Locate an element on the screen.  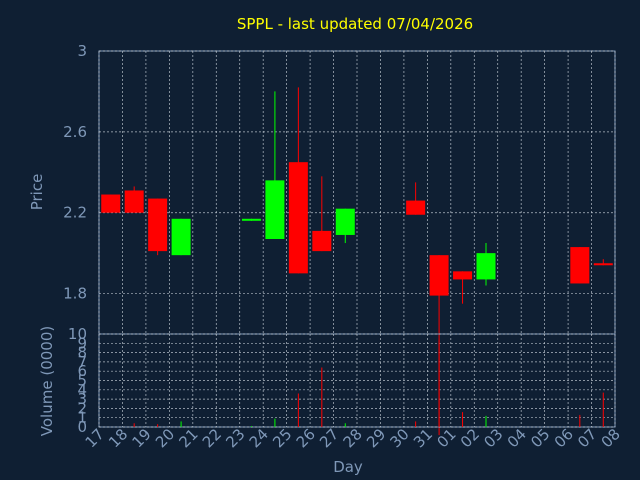
volume-tick-label: 1 is located at coordinates (82, 418).